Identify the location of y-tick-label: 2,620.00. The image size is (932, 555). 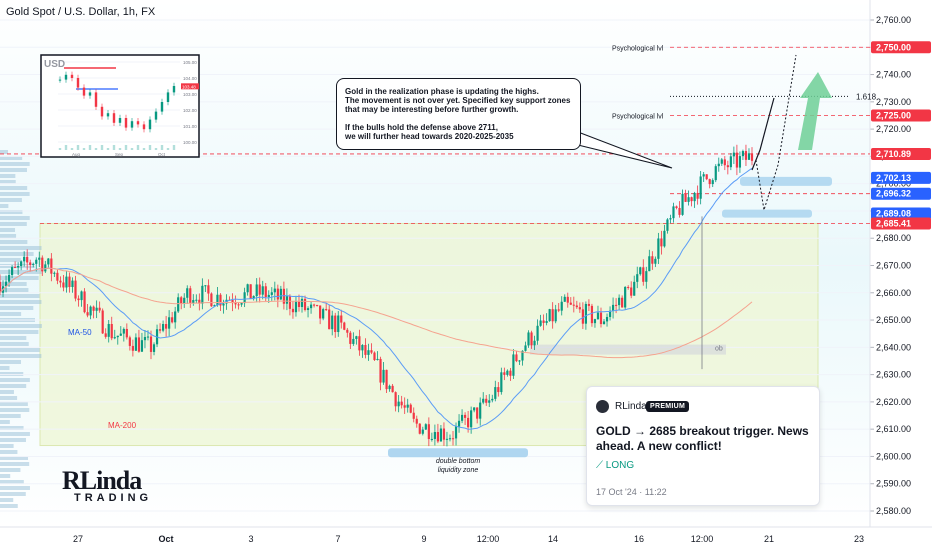
(893, 402).